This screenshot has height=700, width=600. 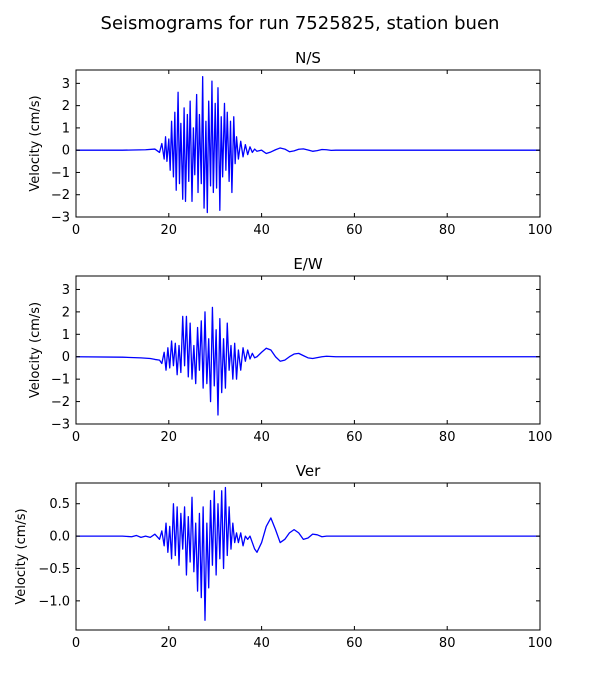 What do you see at coordinates (59, 504) in the screenshot?
I see `y-tick-label: 0.5` at bounding box center [59, 504].